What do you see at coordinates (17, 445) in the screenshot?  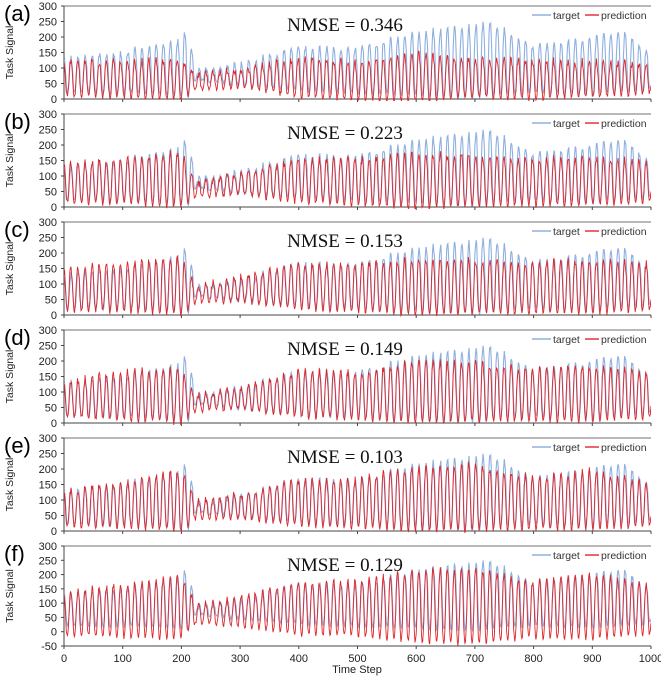 I see `panel-letter: (e)` at bounding box center [17, 445].